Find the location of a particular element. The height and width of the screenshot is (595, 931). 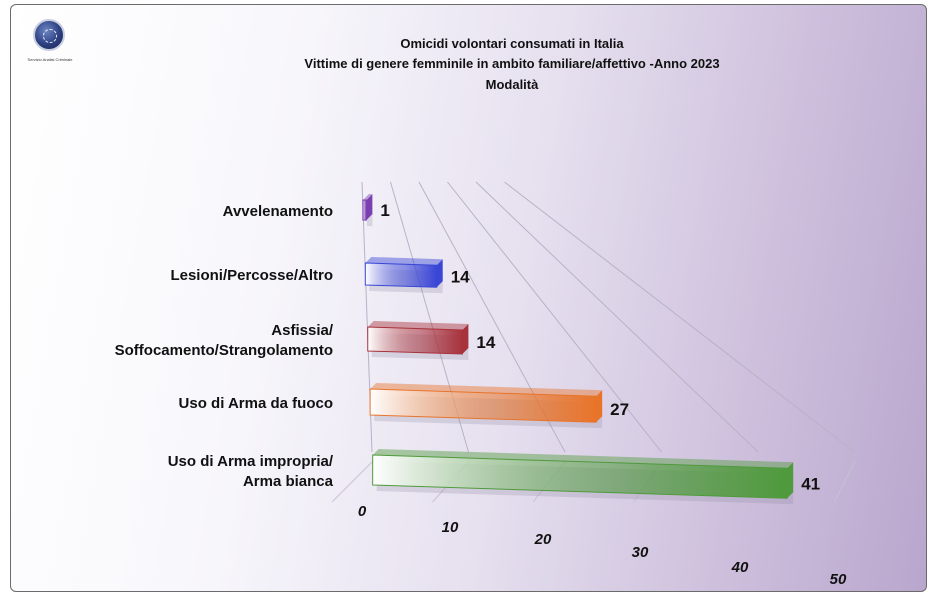

tick-label: 10 is located at coordinates (450, 527).